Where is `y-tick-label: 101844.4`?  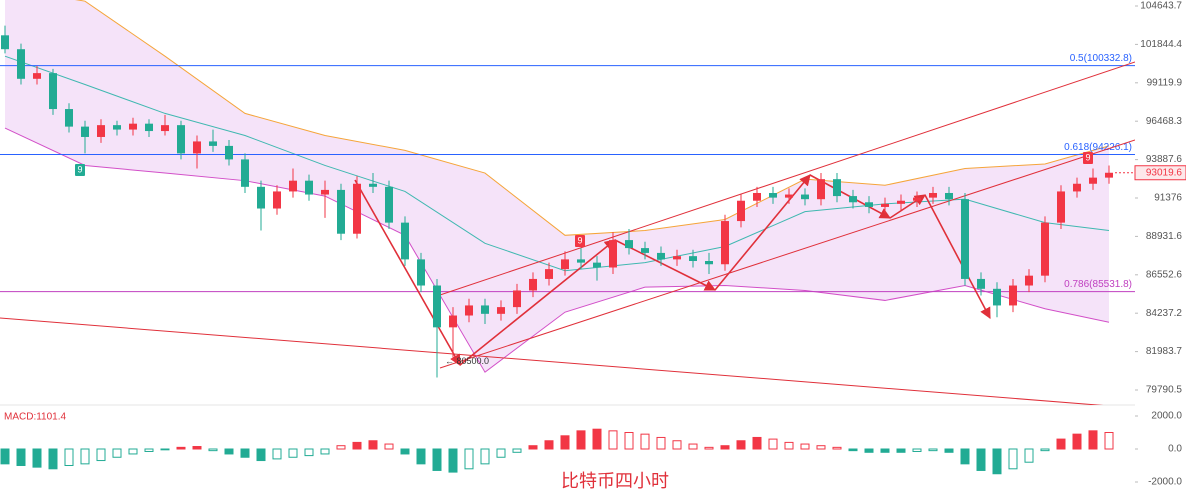
y-tick-label: 101844.4 is located at coordinates (1161, 44).